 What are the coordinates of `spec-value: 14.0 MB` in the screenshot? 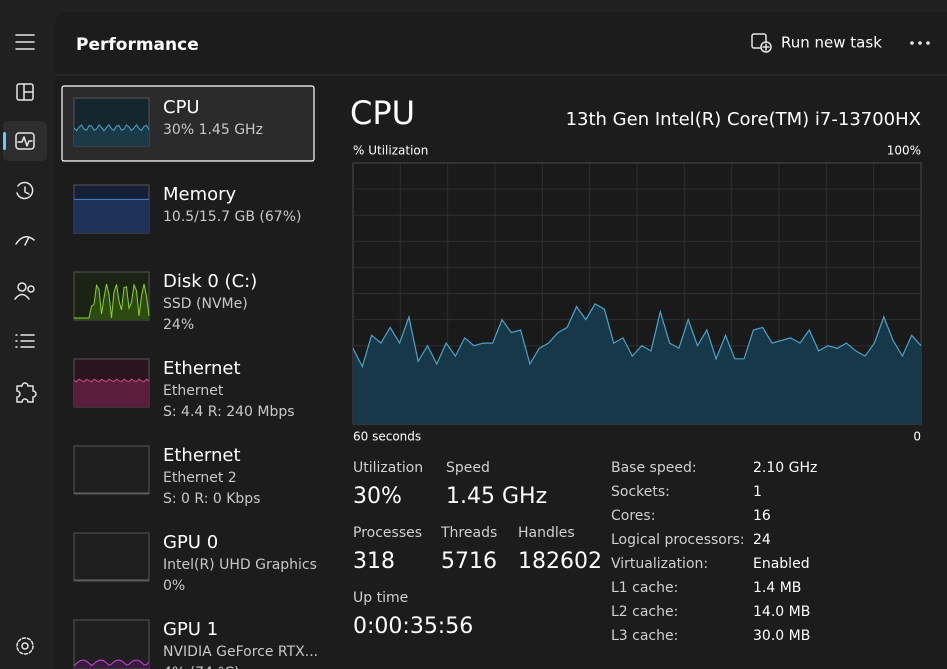 It's located at (781, 612).